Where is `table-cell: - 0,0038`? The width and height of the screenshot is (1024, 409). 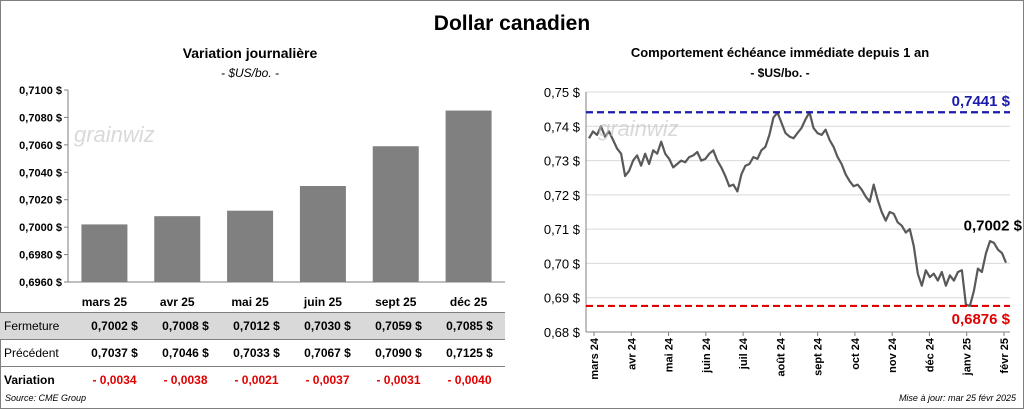
table-cell: - 0,0038 is located at coordinates (185, 380).